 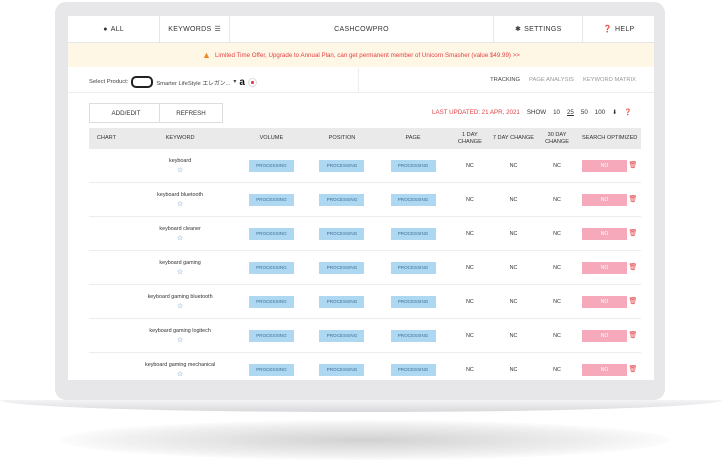 I want to click on nav-brand: CASHCOWPRO, so click(x=362, y=29).